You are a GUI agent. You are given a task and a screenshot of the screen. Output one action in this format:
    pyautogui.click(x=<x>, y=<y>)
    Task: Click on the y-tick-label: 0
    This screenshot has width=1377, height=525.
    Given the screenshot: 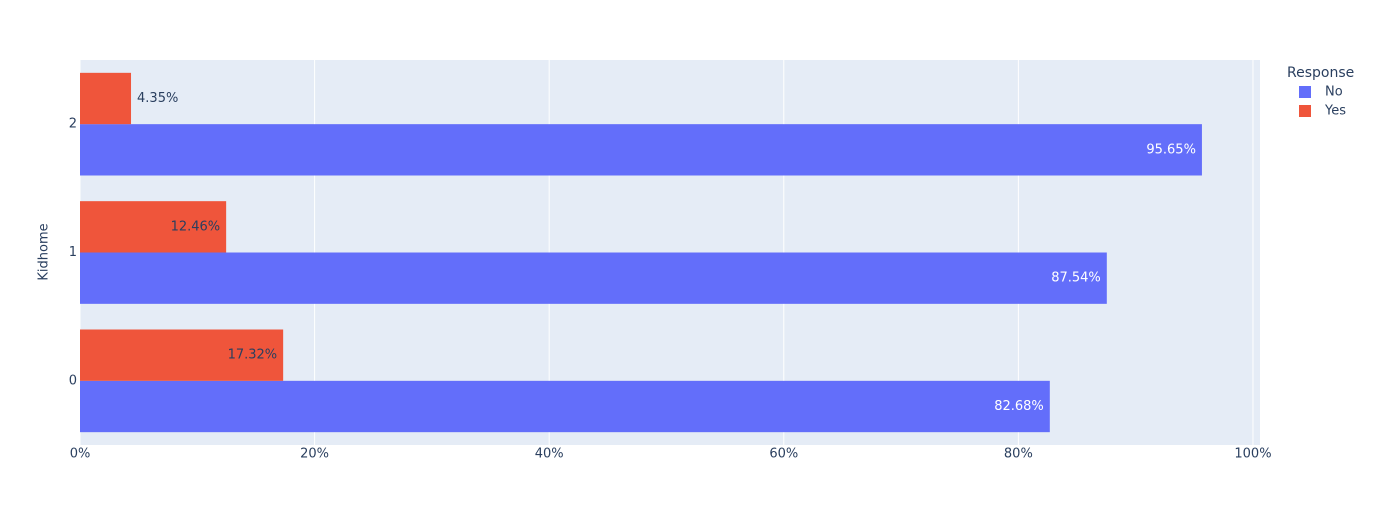 What is the action you would take?
    pyautogui.click(x=73, y=380)
    